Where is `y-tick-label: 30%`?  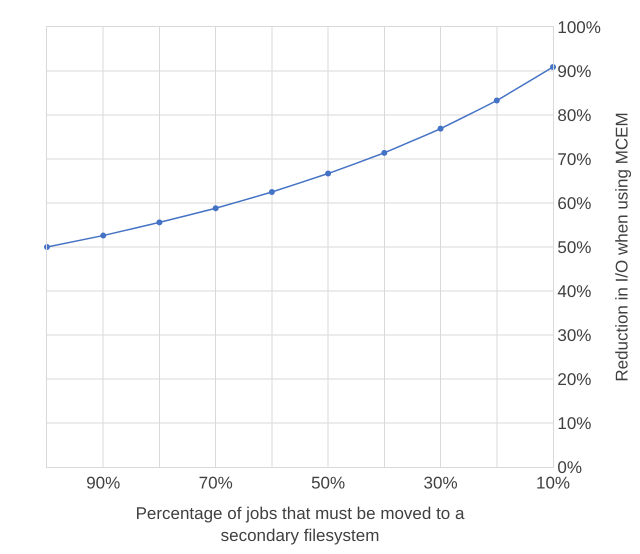
y-tick-label: 30% is located at coordinates (574, 335).